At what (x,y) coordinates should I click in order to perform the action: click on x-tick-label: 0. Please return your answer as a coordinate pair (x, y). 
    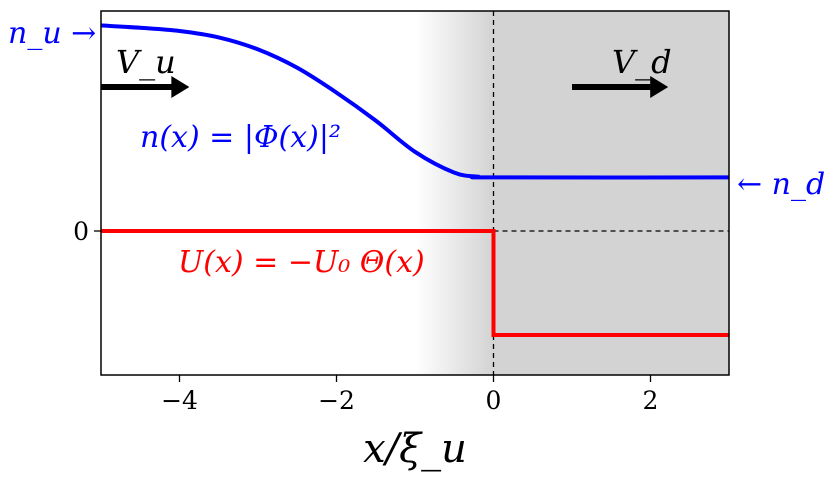
    Looking at the image, I should click on (494, 400).